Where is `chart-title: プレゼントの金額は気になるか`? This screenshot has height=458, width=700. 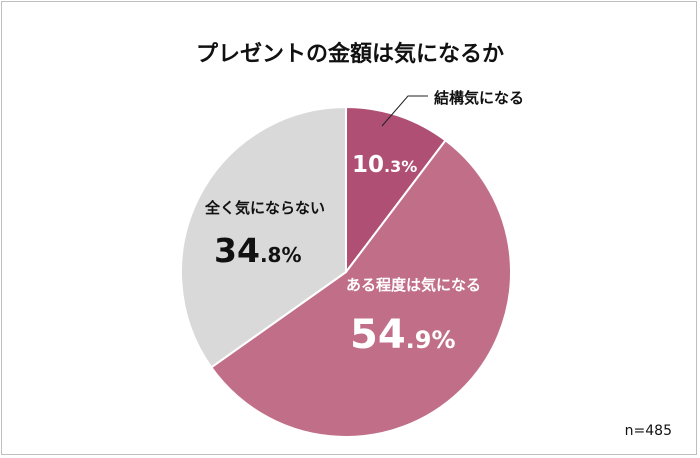
chart-title: プレゼントの金額は気になるか is located at coordinates (349, 54).